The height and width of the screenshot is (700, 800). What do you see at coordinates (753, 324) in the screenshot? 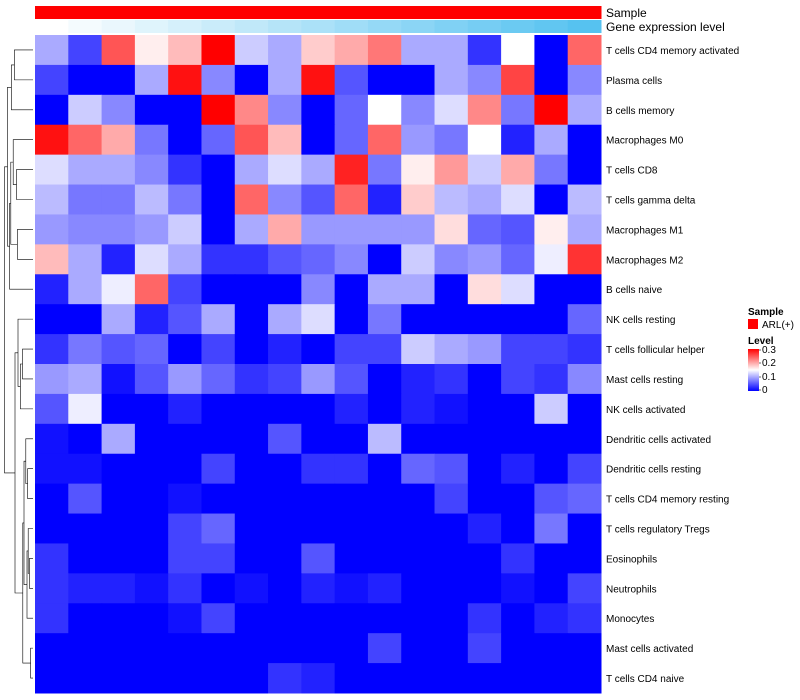
I see `legend-sample-swatch` at bounding box center [753, 324].